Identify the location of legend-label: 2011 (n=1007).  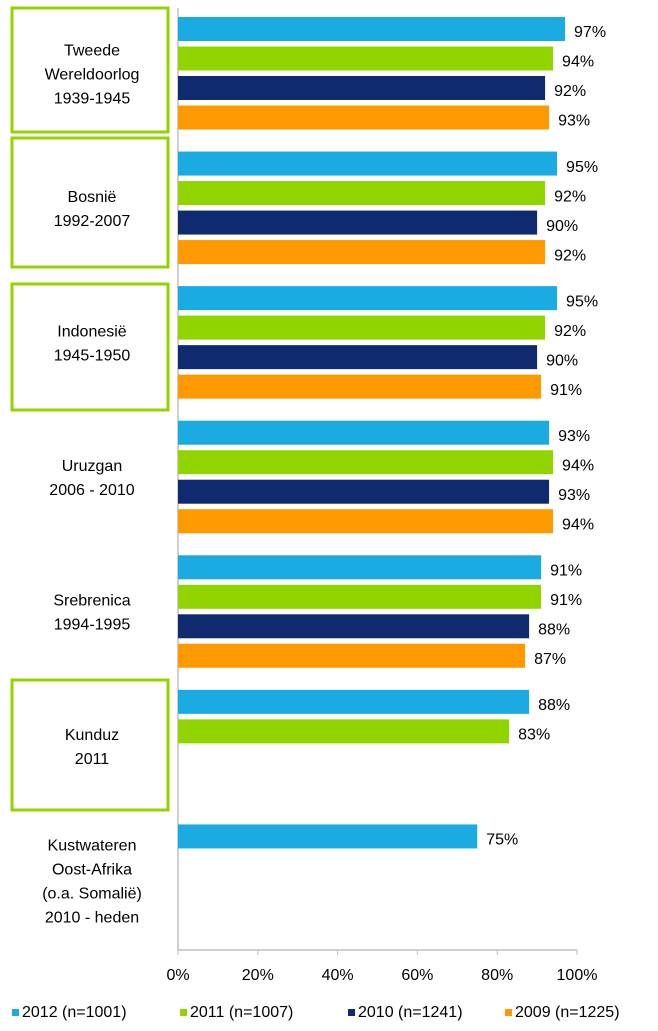
(241, 1012).